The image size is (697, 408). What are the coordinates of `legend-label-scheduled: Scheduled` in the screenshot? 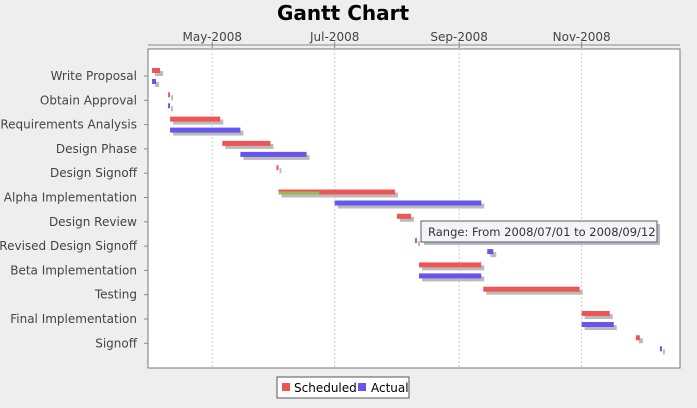 It's located at (325, 388).